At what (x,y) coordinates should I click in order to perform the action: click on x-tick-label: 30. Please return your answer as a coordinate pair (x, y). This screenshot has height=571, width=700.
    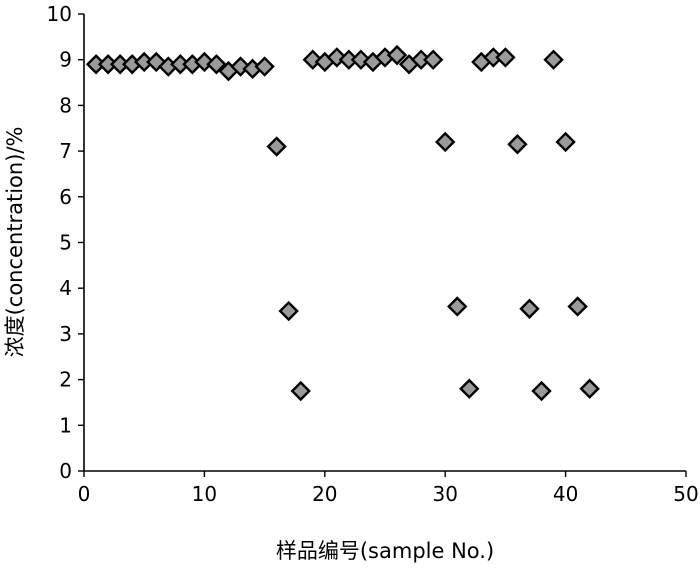
    Looking at the image, I should click on (444, 494).